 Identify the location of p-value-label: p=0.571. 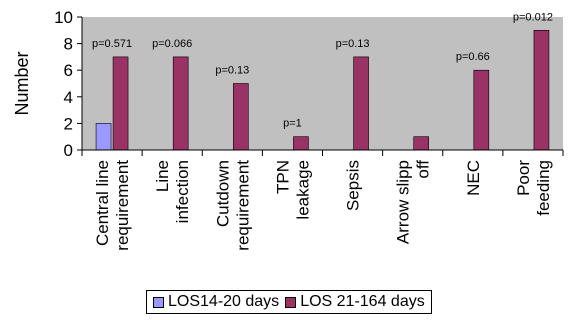
(112, 44).